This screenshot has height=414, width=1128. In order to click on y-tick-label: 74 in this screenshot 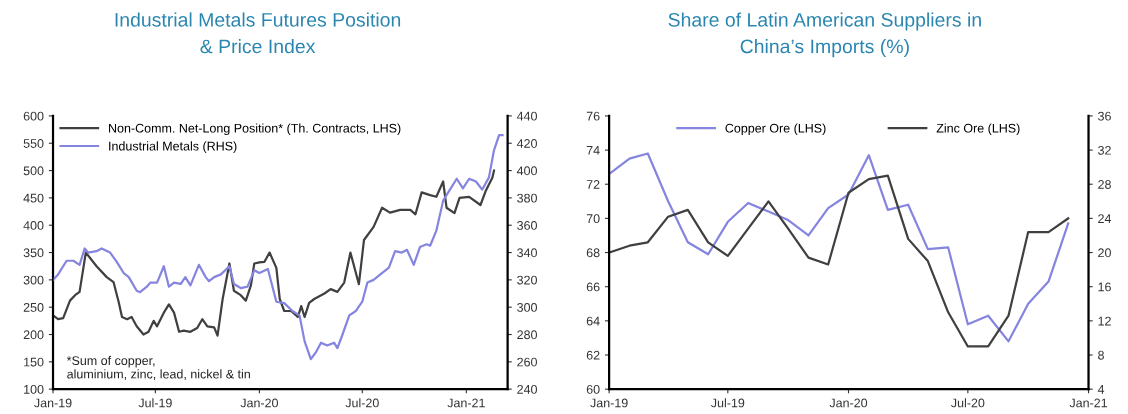, I will do `click(593, 150)`.